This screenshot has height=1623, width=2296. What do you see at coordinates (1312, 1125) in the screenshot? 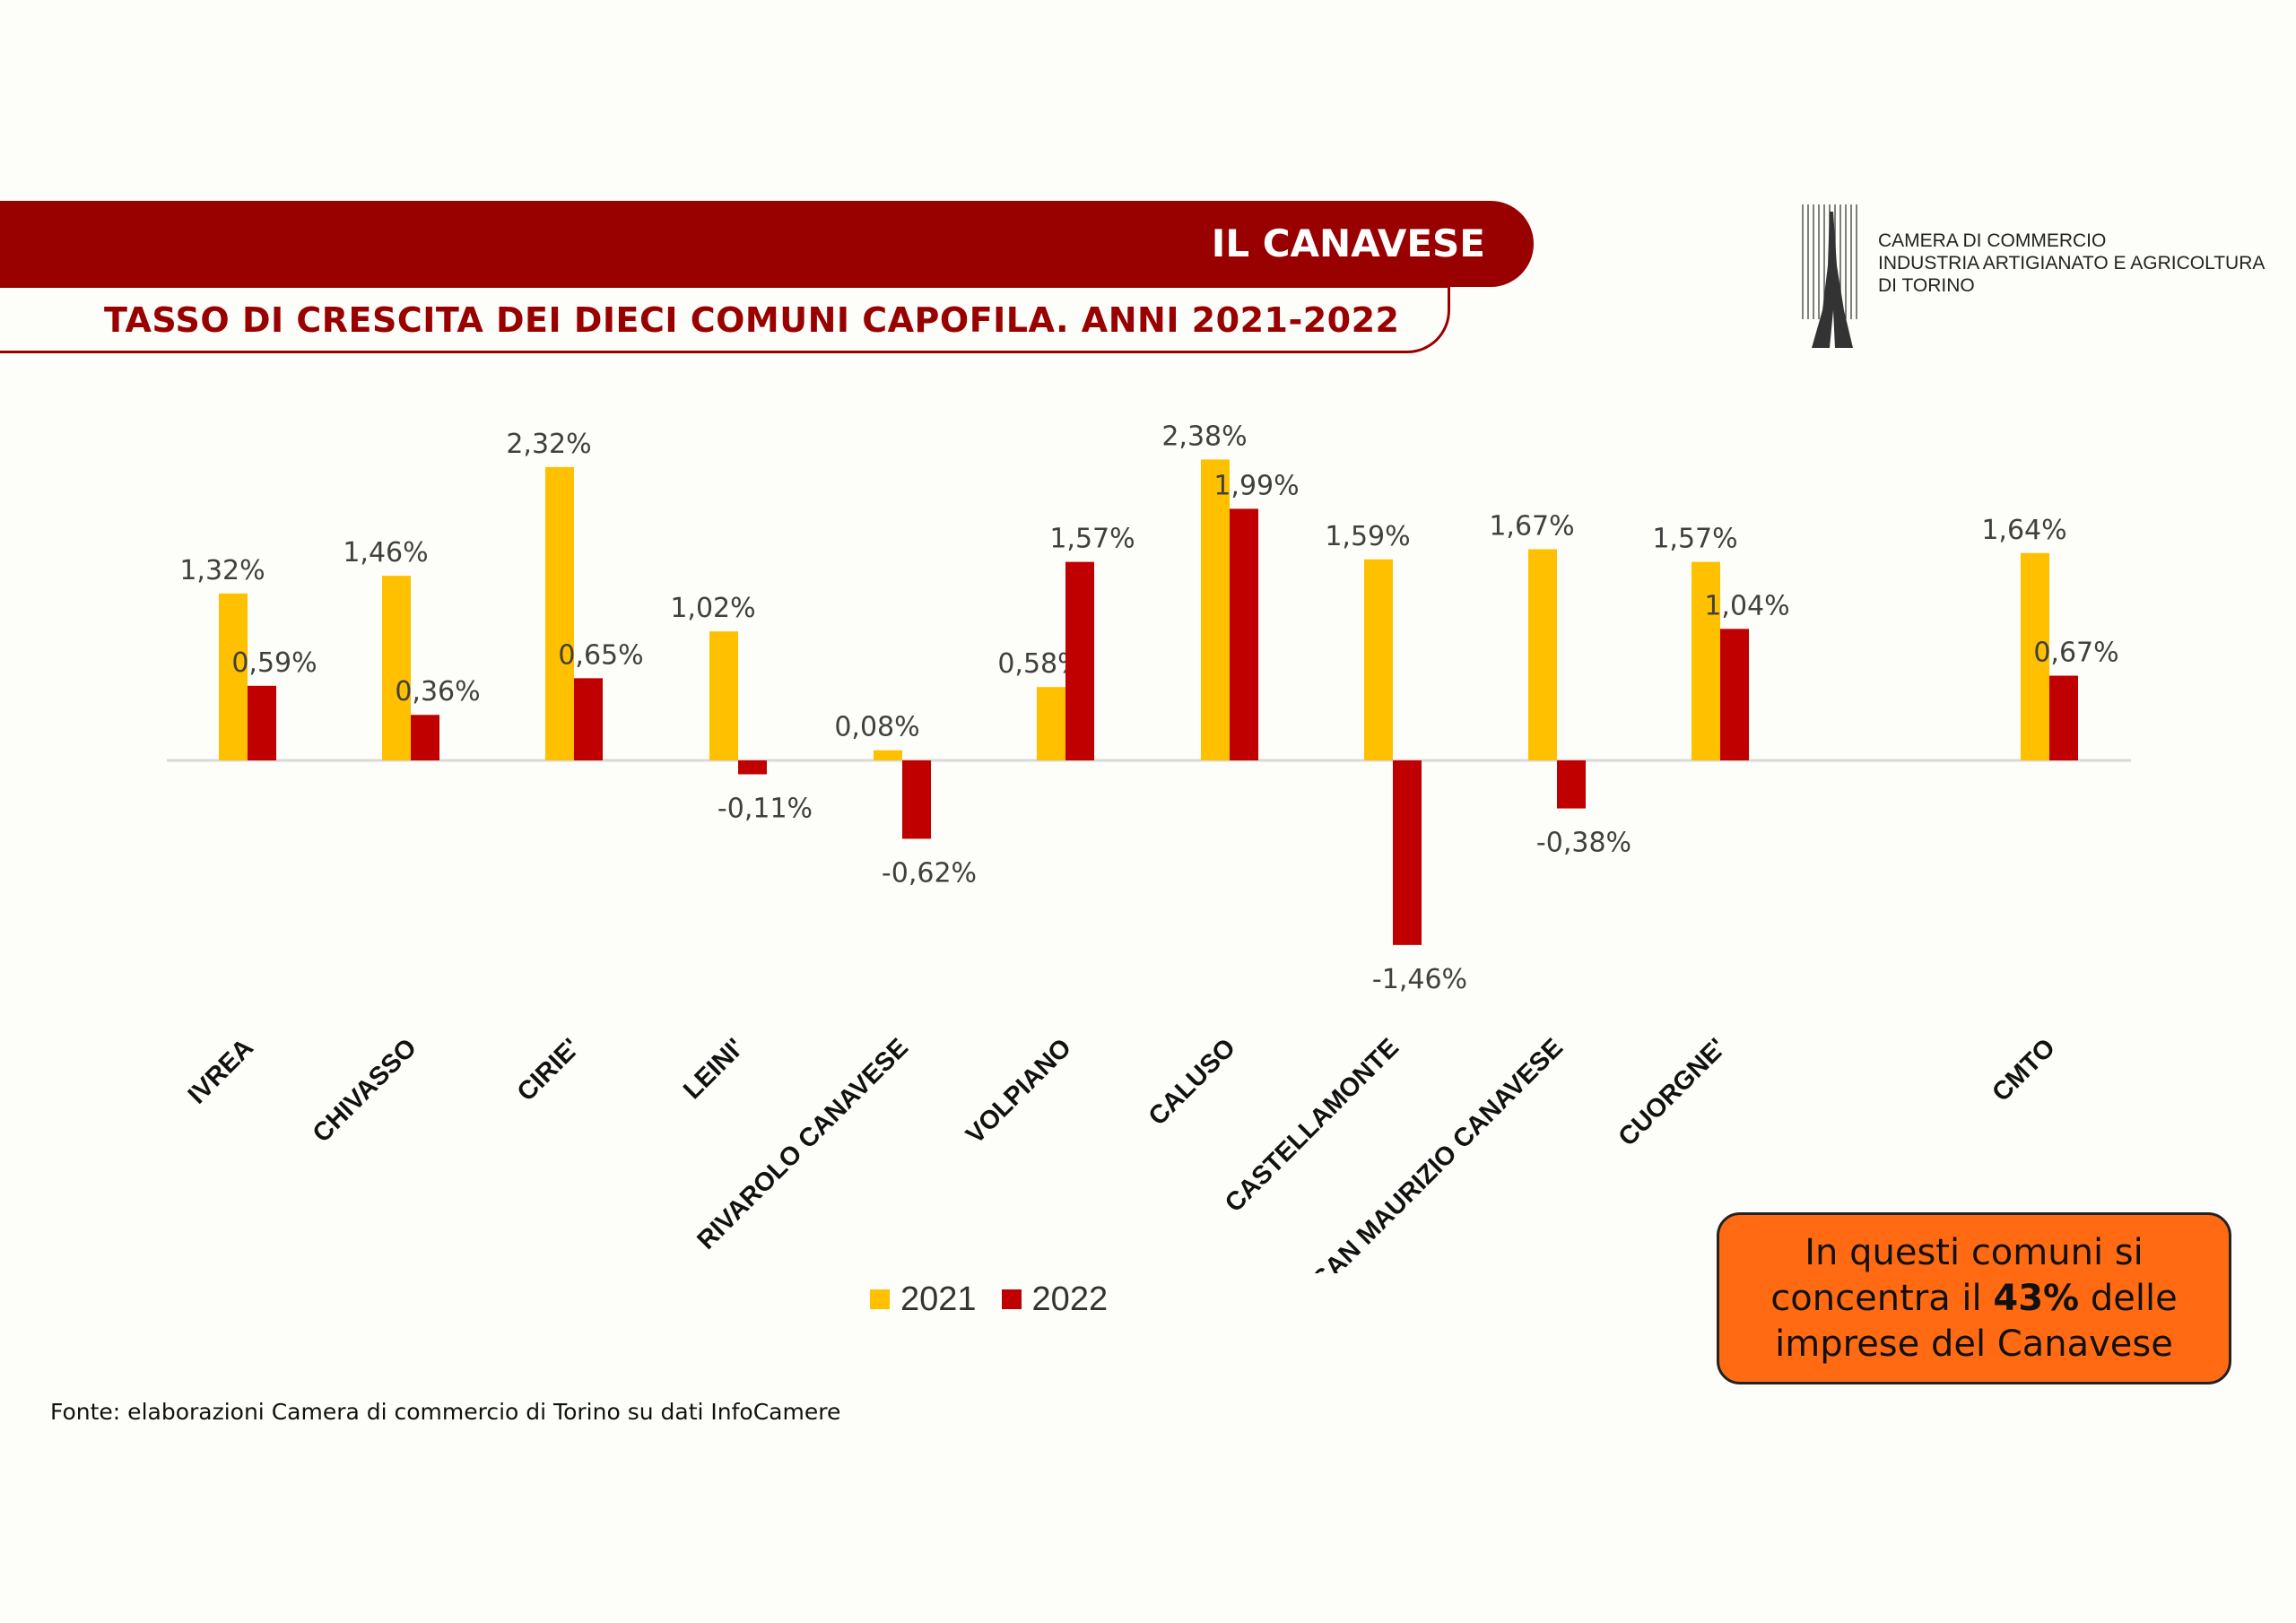
I see `x-tick-label-castellamonte: CASTELLAMONTE` at bounding box center [1312, 1125].